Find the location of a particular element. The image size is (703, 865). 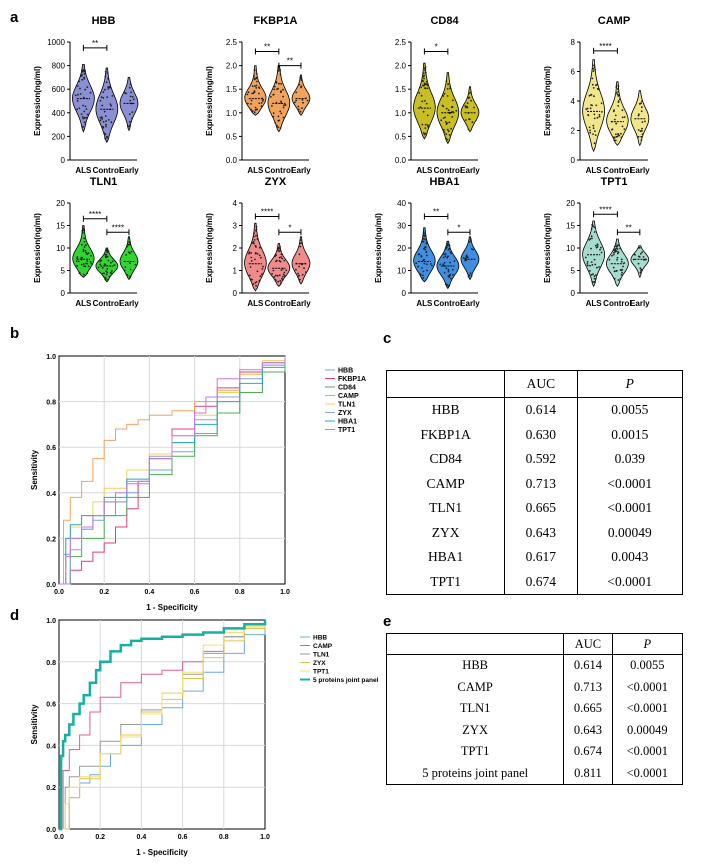

table-cell-p: <0.0001 is located at coordinates (629, 582).